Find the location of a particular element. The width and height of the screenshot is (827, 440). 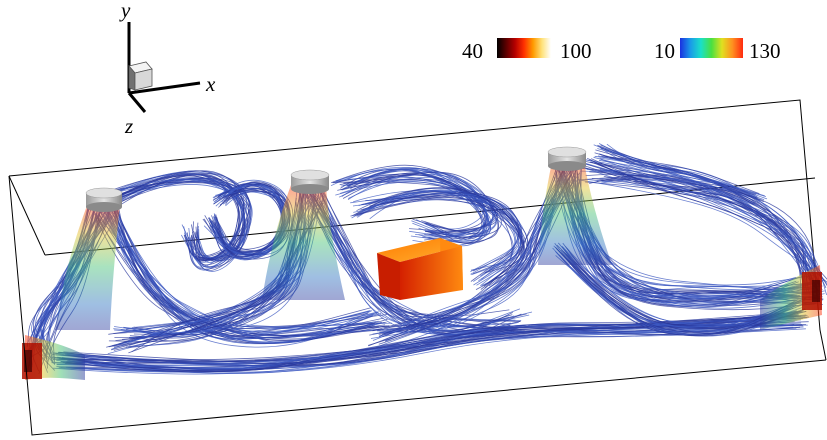

z-axis-line is located at coordinates (137, 102).